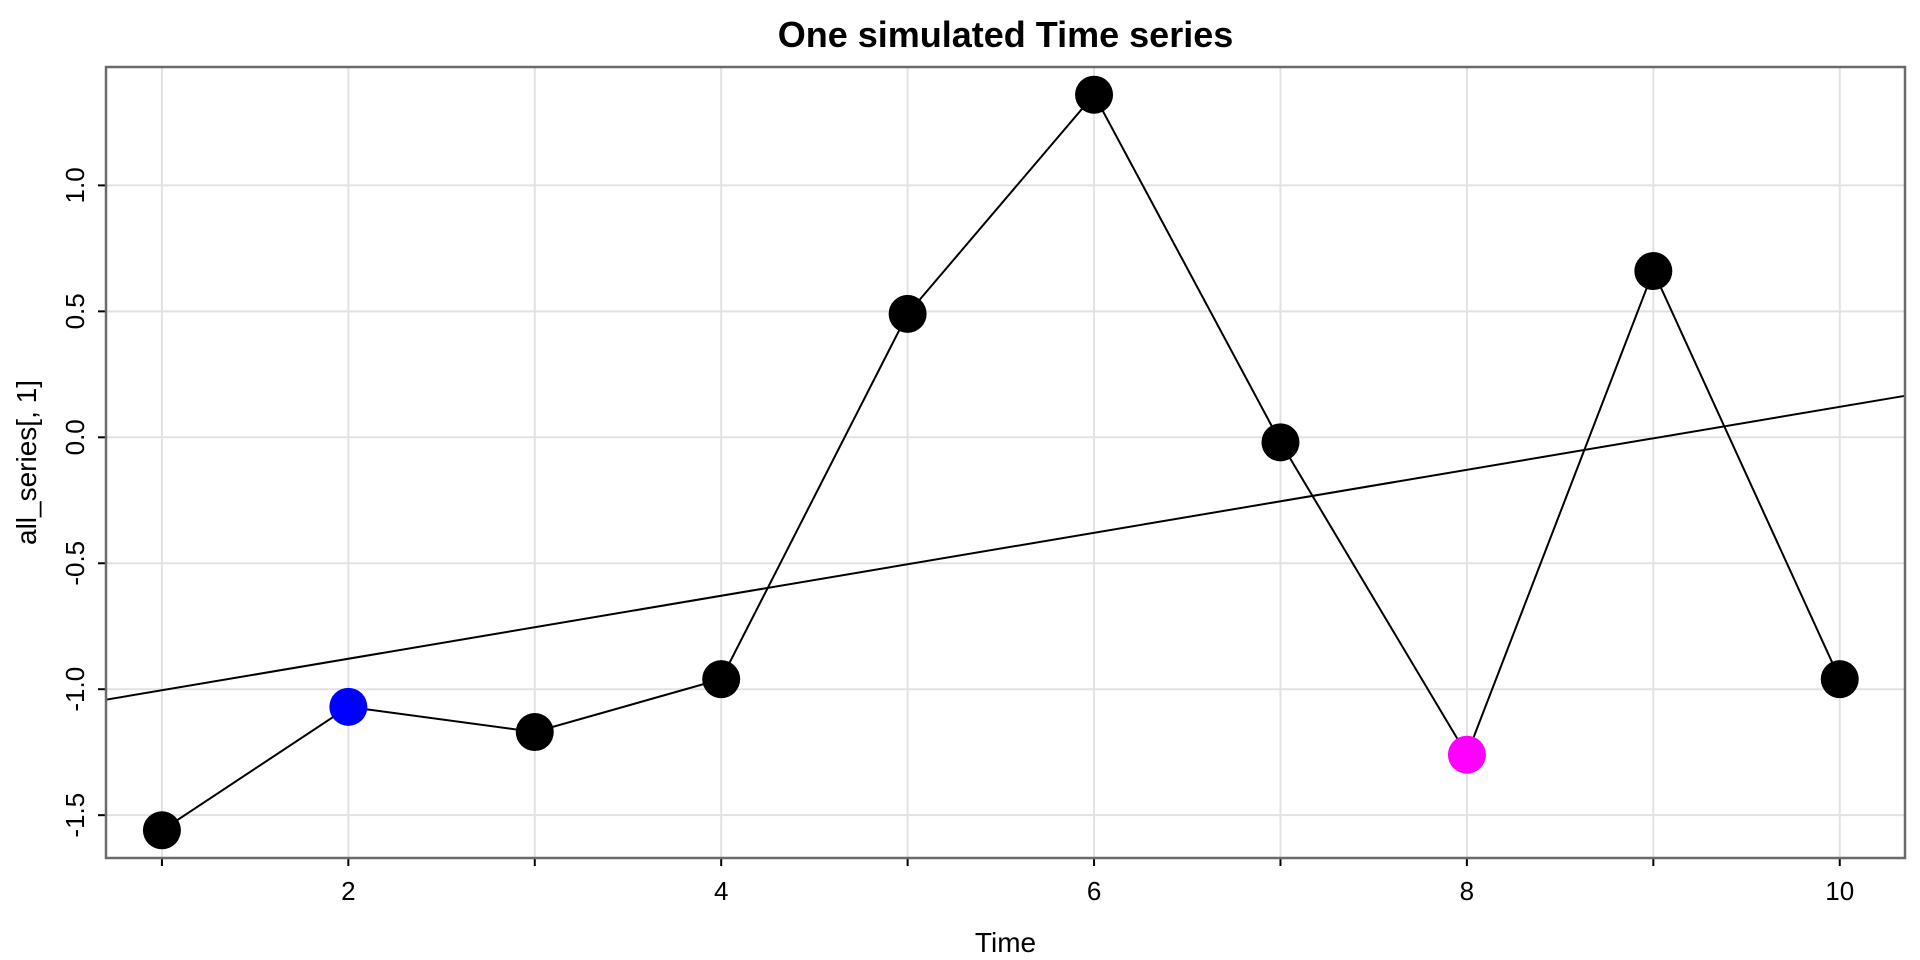 This screenshot has width=1920, height=960. I want to click on x-tick-label: 6, so click(1094, 891).